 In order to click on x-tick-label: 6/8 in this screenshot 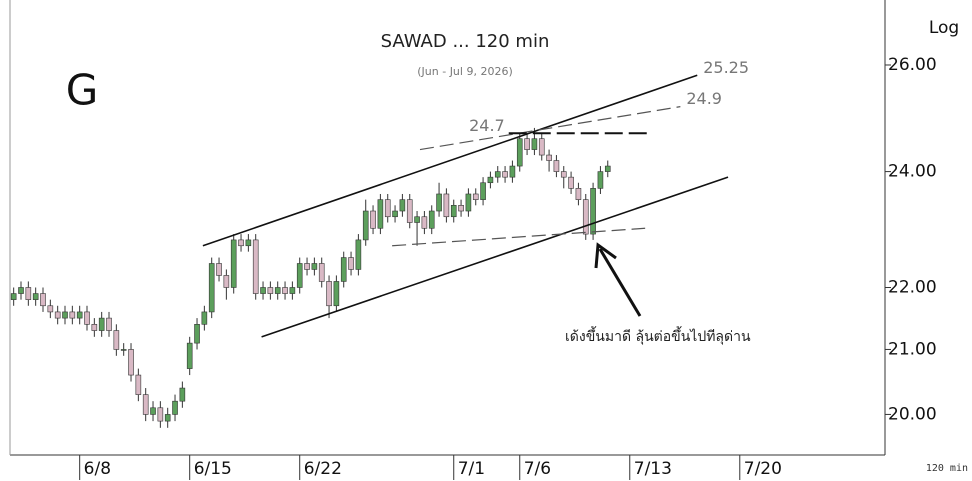, I will do `click(97, 469)`.